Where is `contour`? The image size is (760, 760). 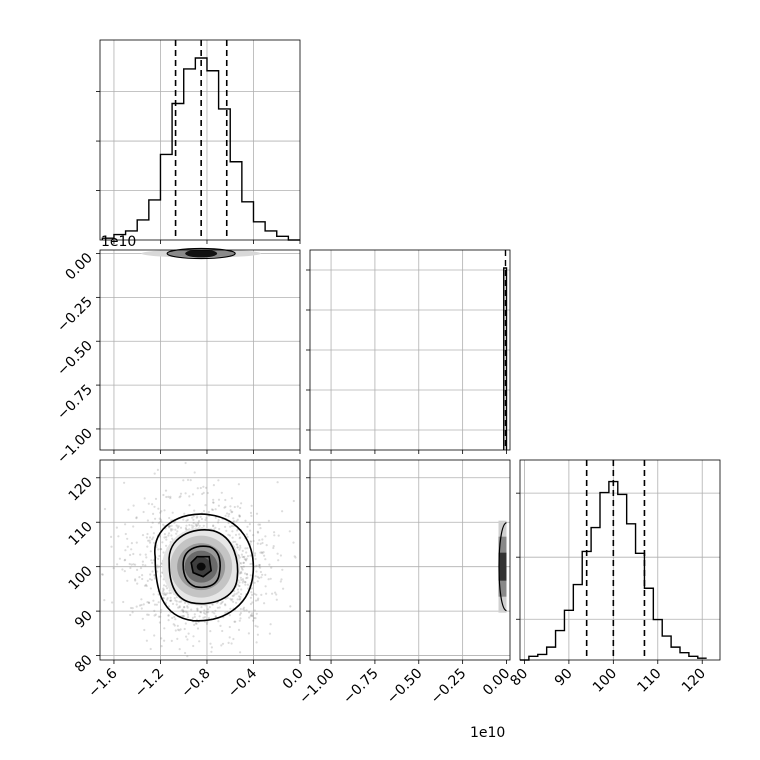
contour is located at coordinates (201, 253).